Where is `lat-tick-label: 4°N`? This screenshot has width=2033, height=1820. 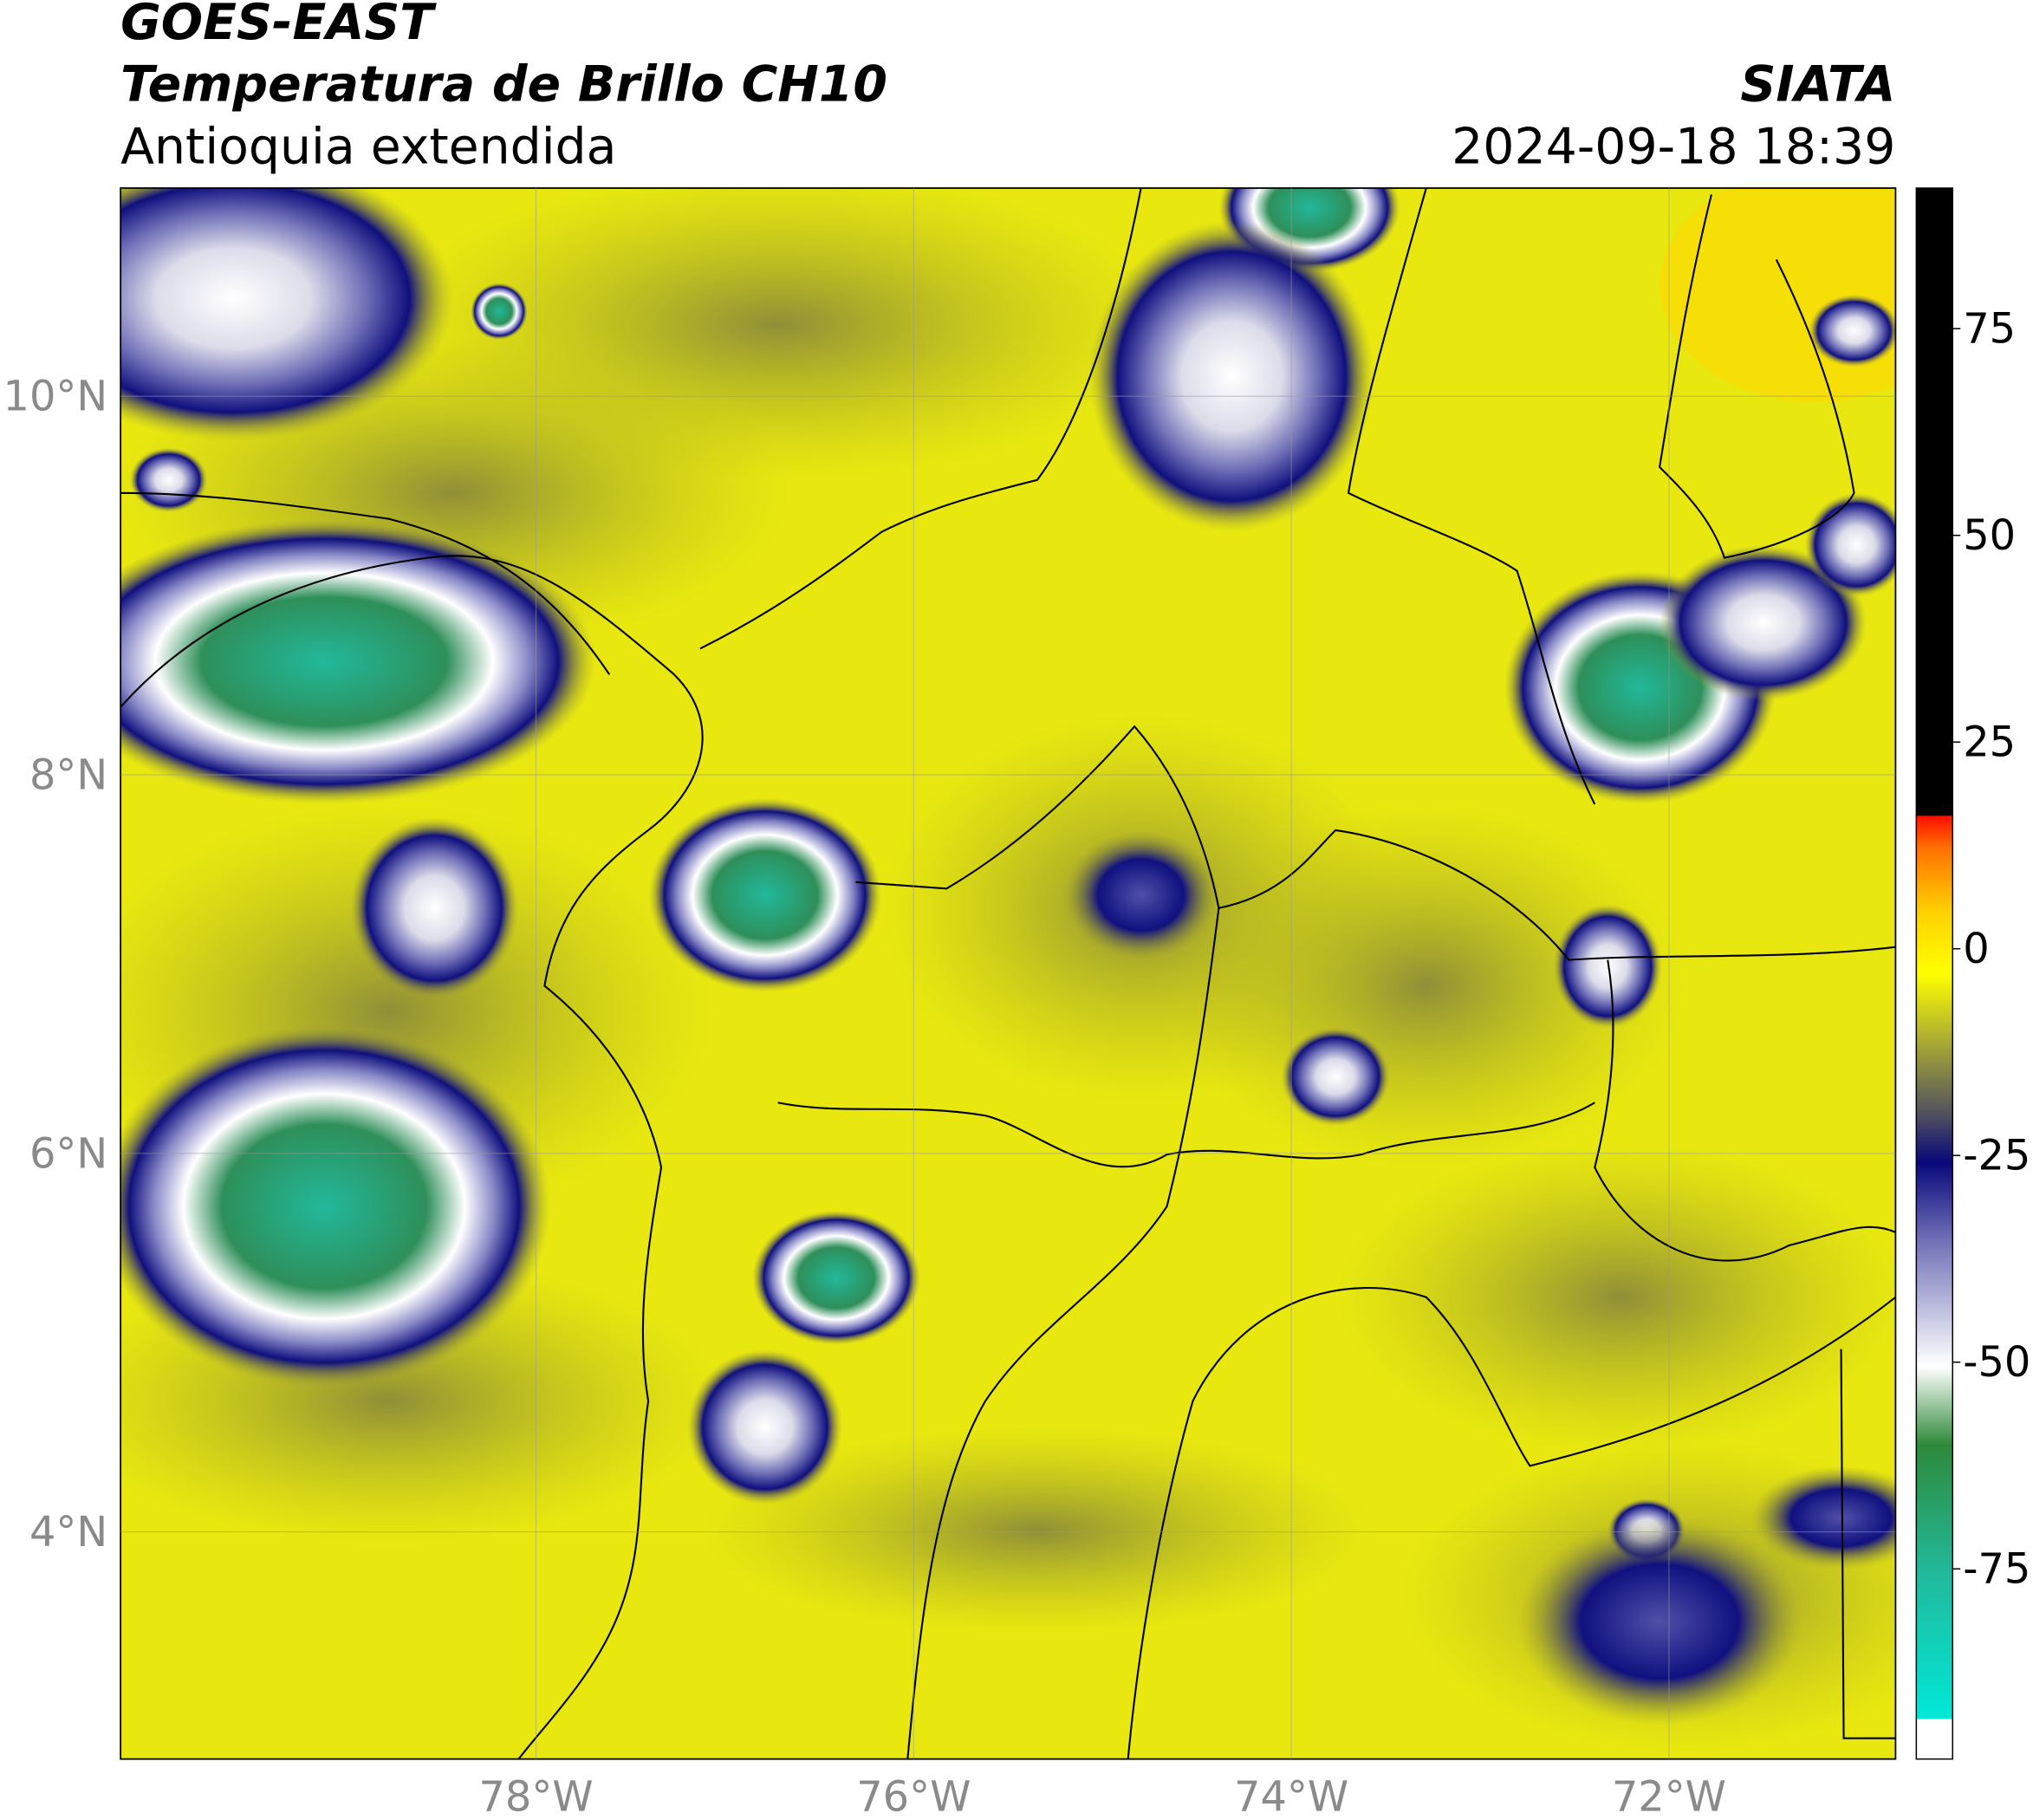
lat-tick-label: 4°N is located at coordinates (68, 1533).